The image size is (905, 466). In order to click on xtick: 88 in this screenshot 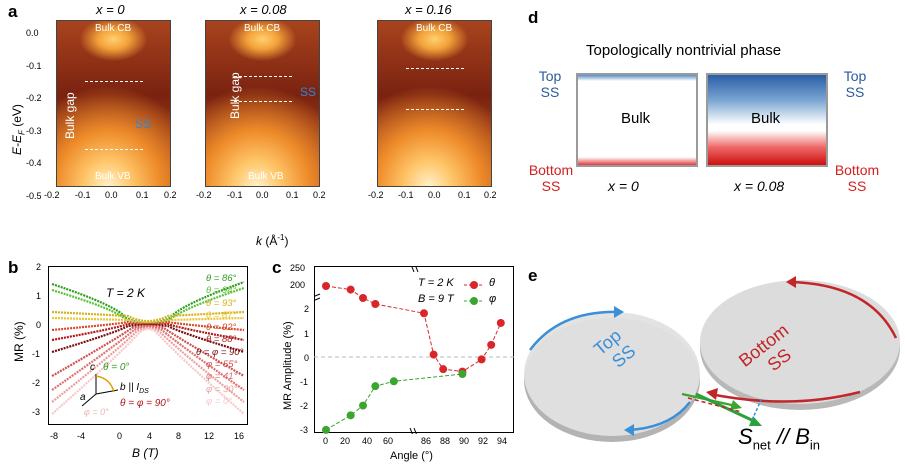, I will do `click(445, 441)`.